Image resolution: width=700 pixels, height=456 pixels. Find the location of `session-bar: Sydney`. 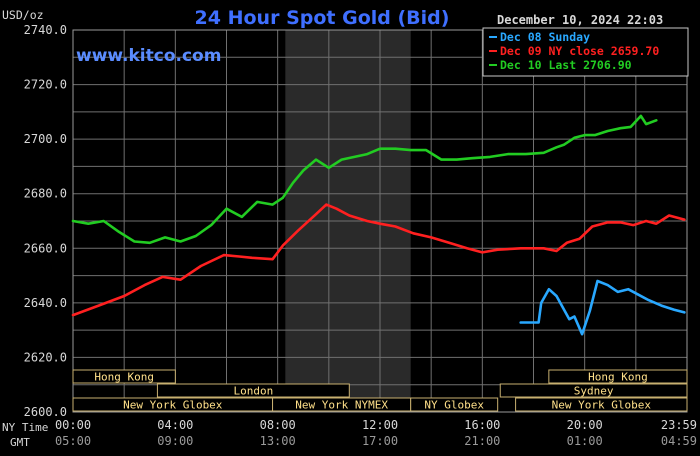

session-bar: Sydney is located at coordinates (593, 390).